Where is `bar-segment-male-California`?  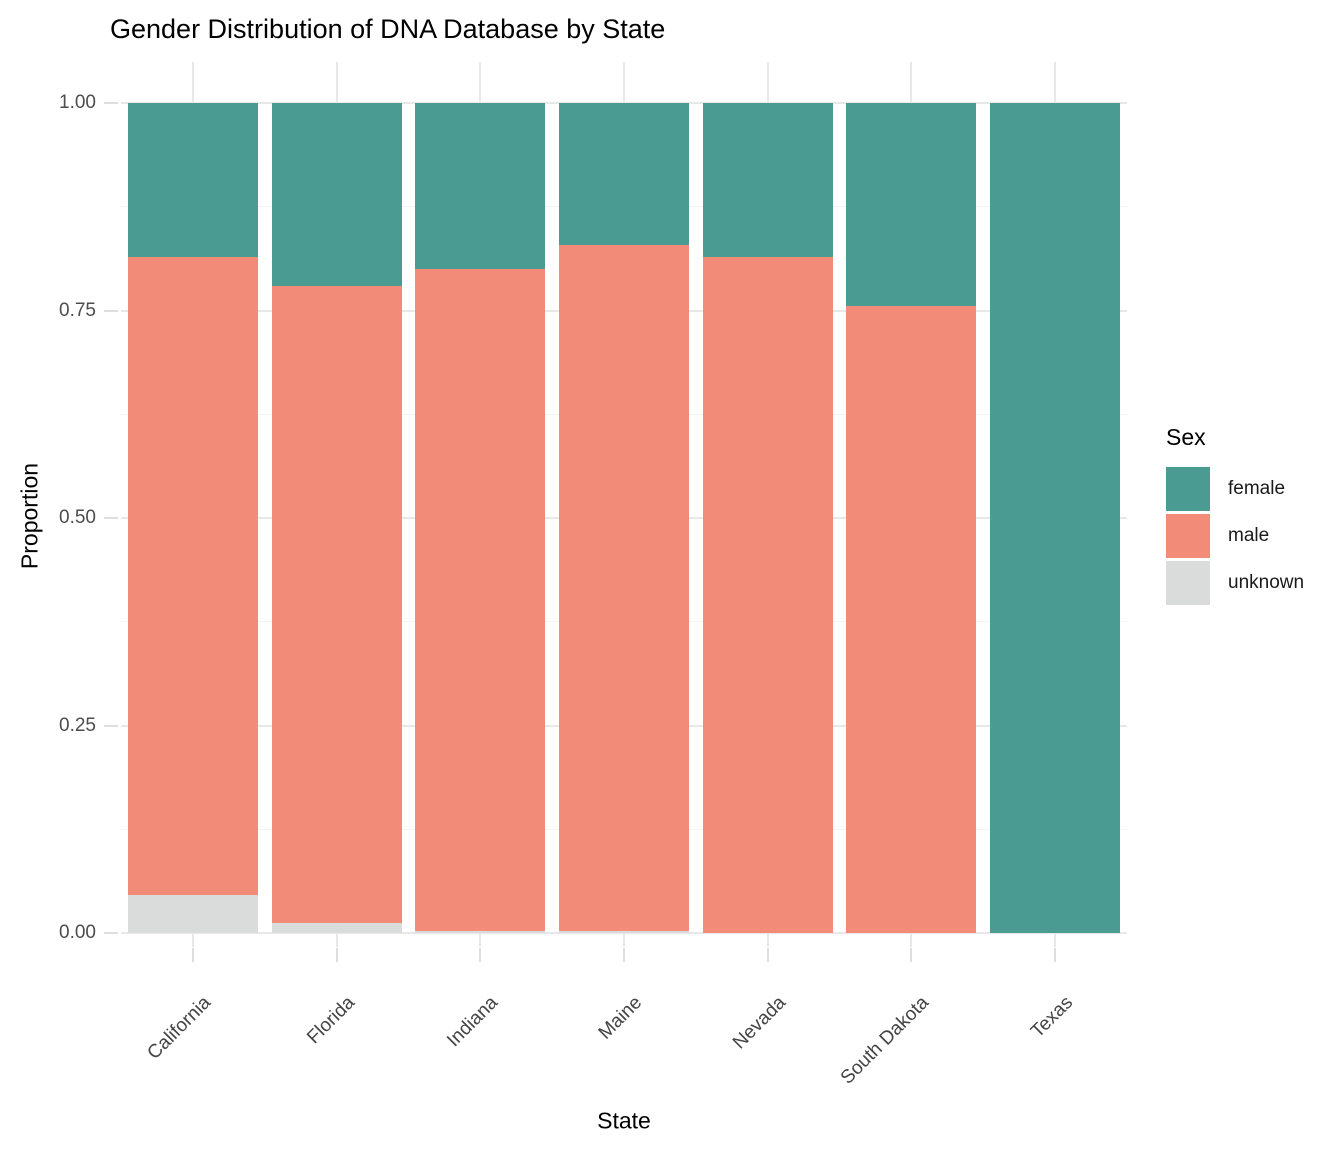 bar-segment-male-California is located at coordinates (192, 576).